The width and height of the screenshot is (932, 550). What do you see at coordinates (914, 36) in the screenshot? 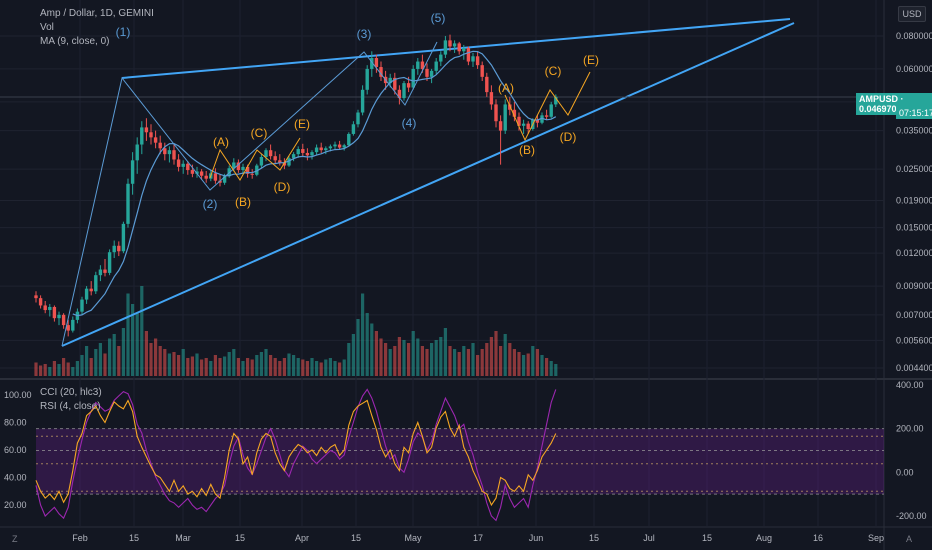
I see `price-tick-label: 0.080000` at bounding box center [914, 36].